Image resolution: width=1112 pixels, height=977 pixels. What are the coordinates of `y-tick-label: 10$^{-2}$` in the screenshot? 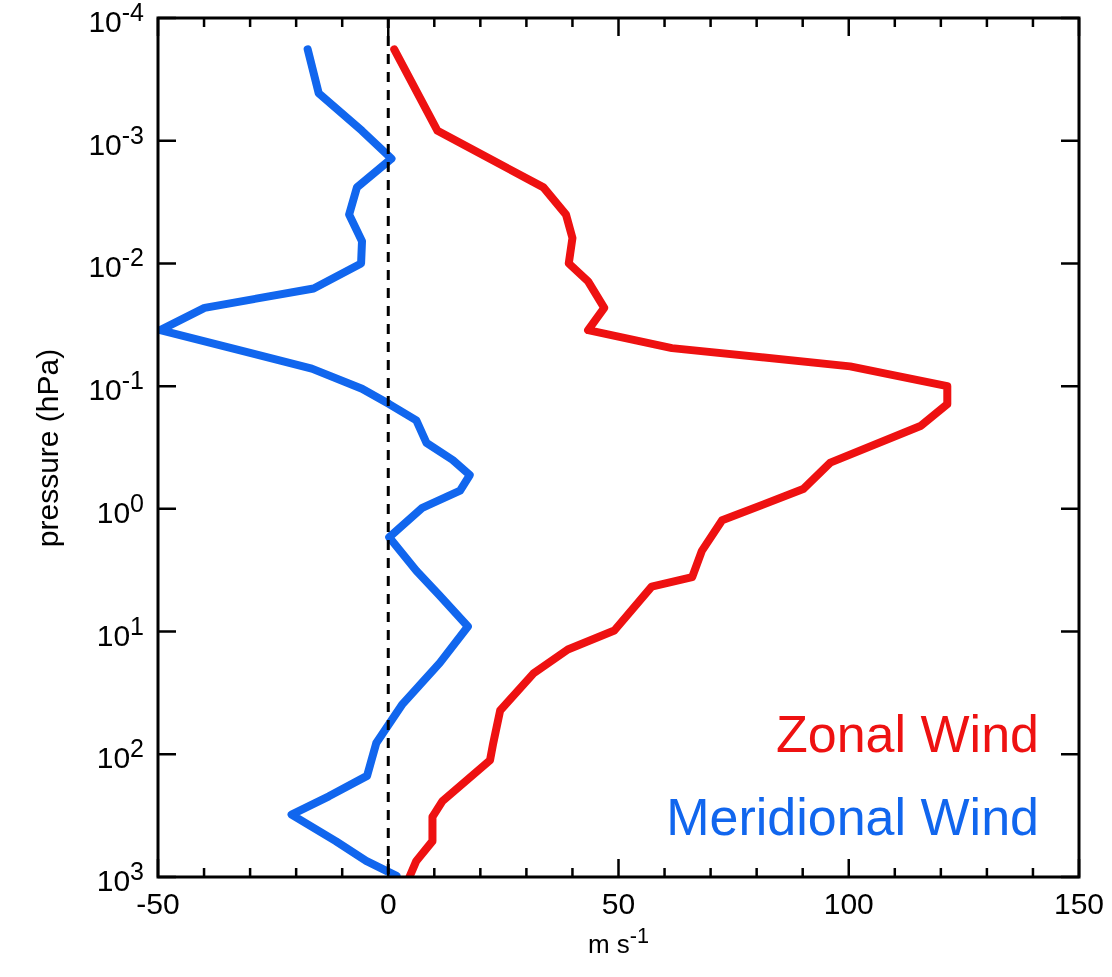 It's located at (116, 262).